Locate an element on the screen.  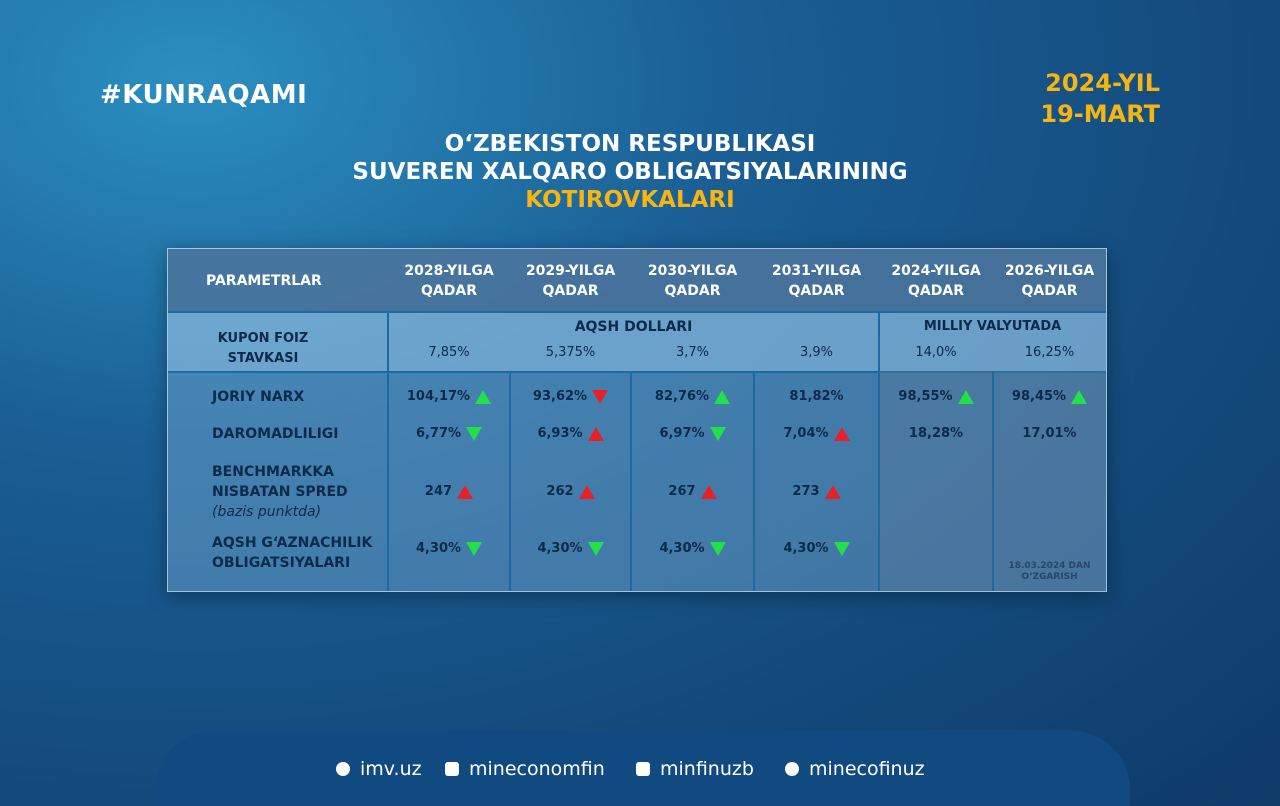
footer-link: imv.uz is located at coordinates (379, 769).